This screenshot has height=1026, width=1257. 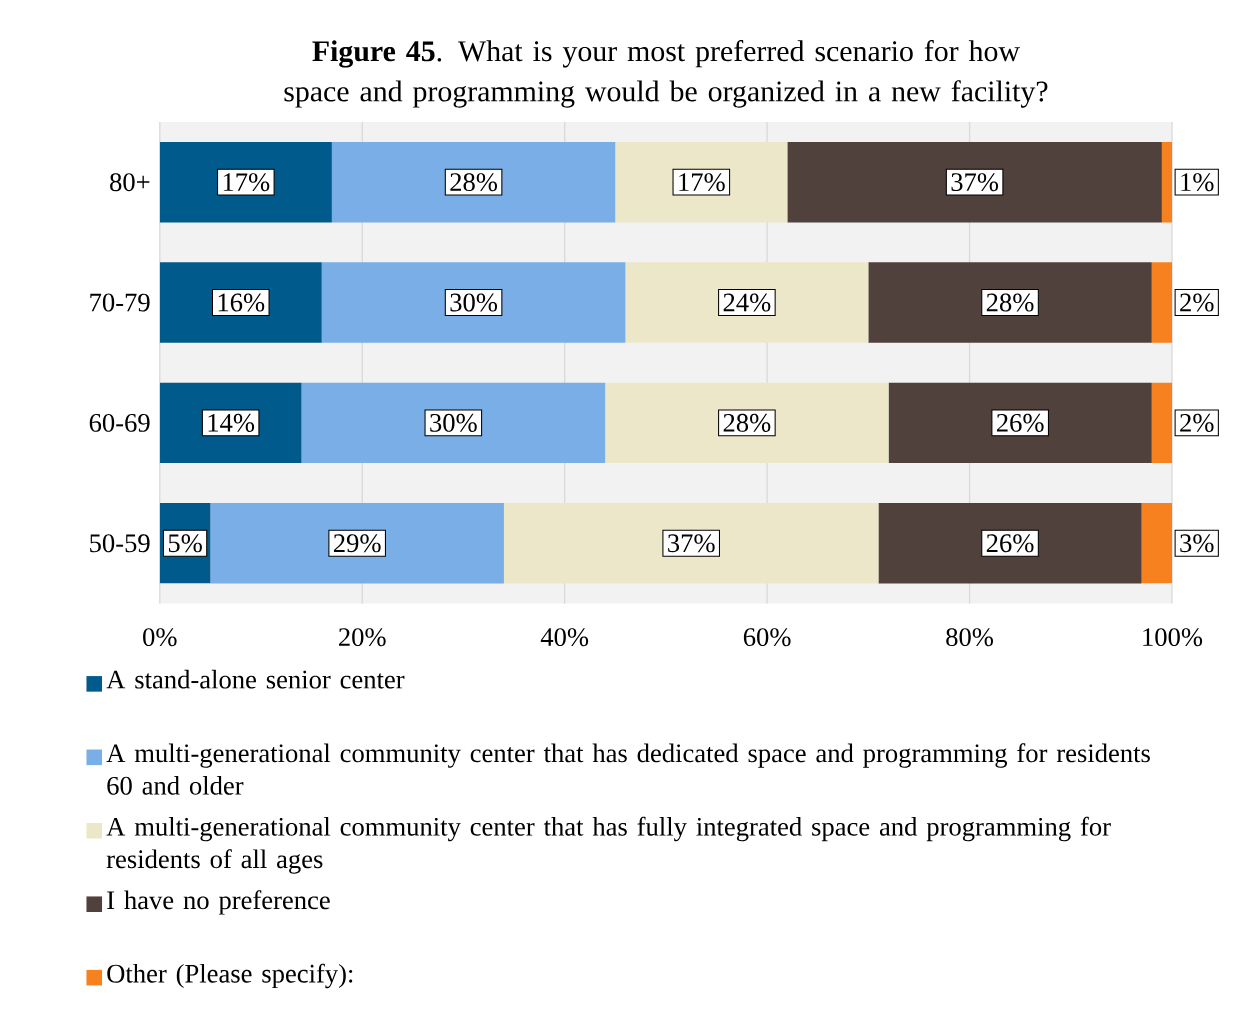 What do you see at coordinates (218, 902) in the screenshot?
I see `legend-label: I have no preference` at bounding box center [218, 902].